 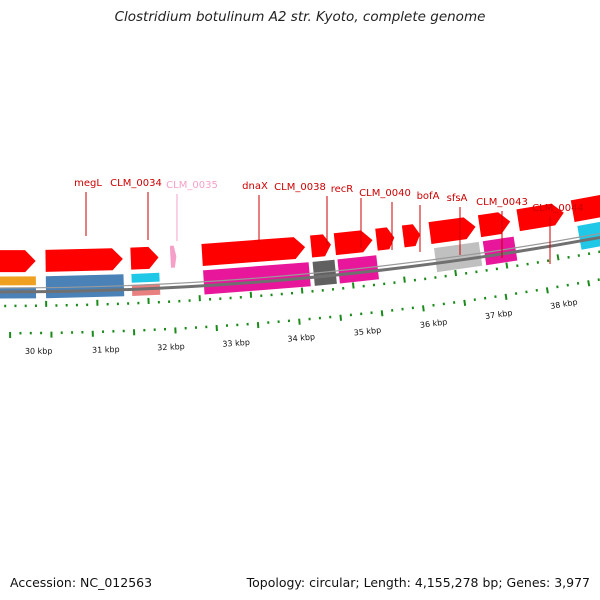 I want to click on gene-label-4: CLM_0038, so click(x=300, y=187).